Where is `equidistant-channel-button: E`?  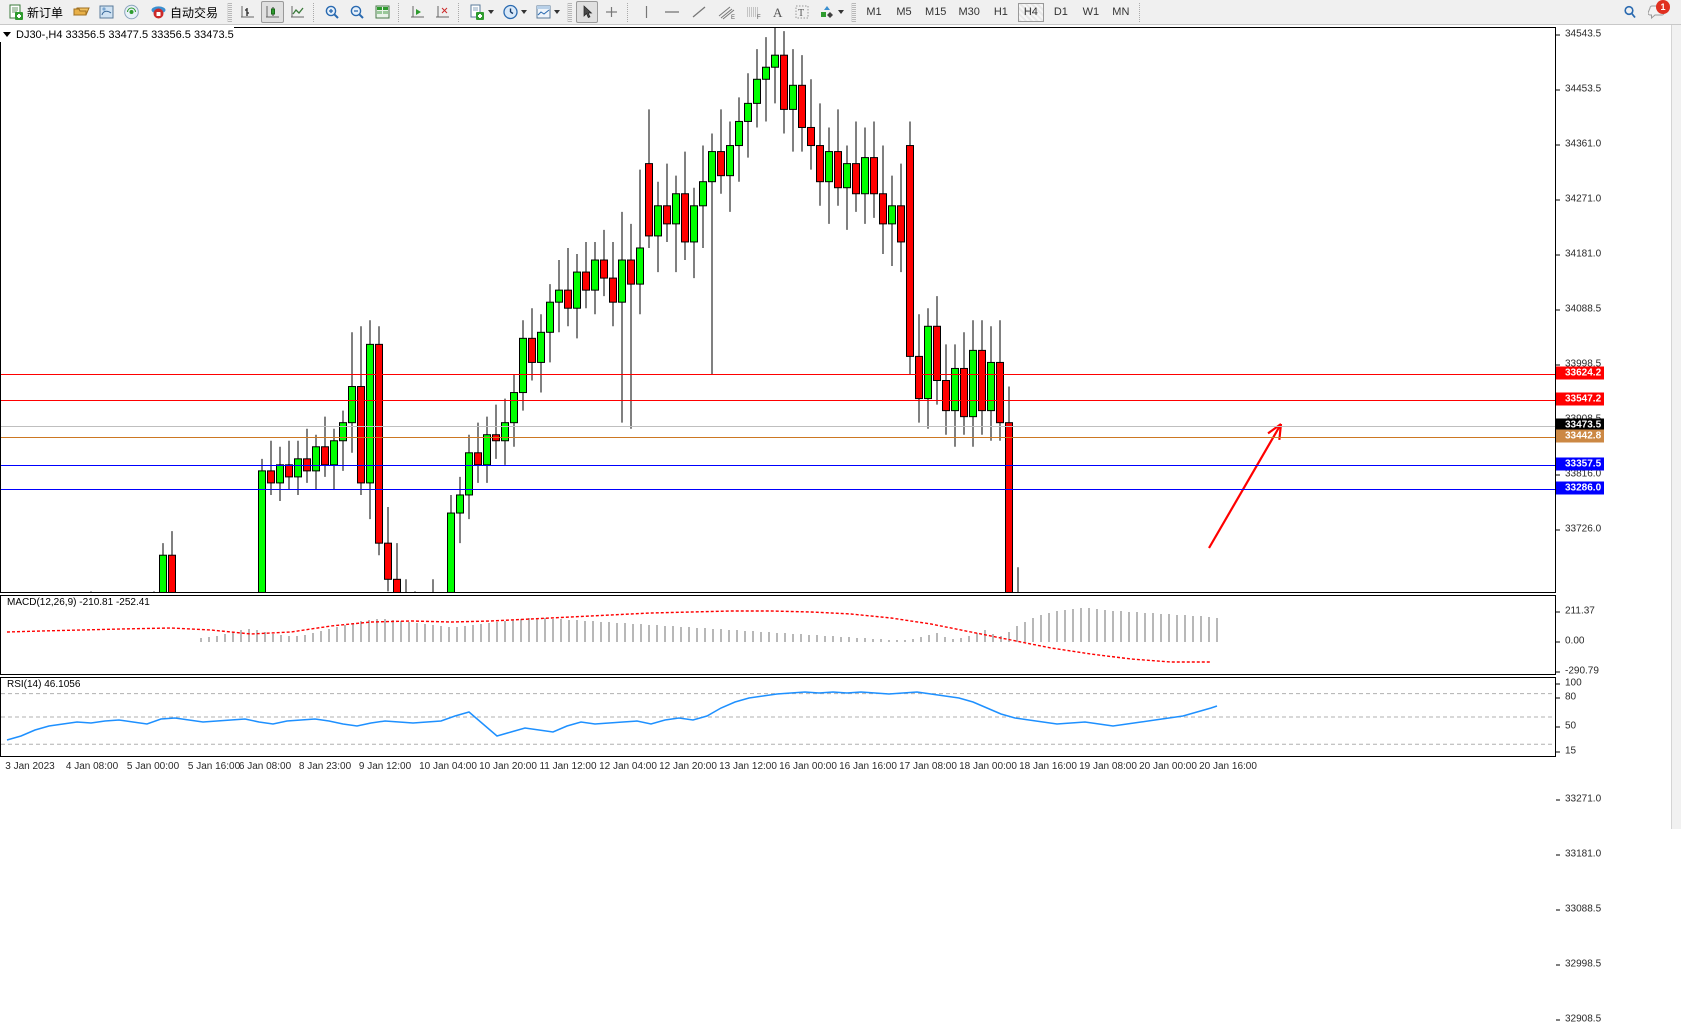
equidistant-channel-button: E is located at coordinates (726, 12).